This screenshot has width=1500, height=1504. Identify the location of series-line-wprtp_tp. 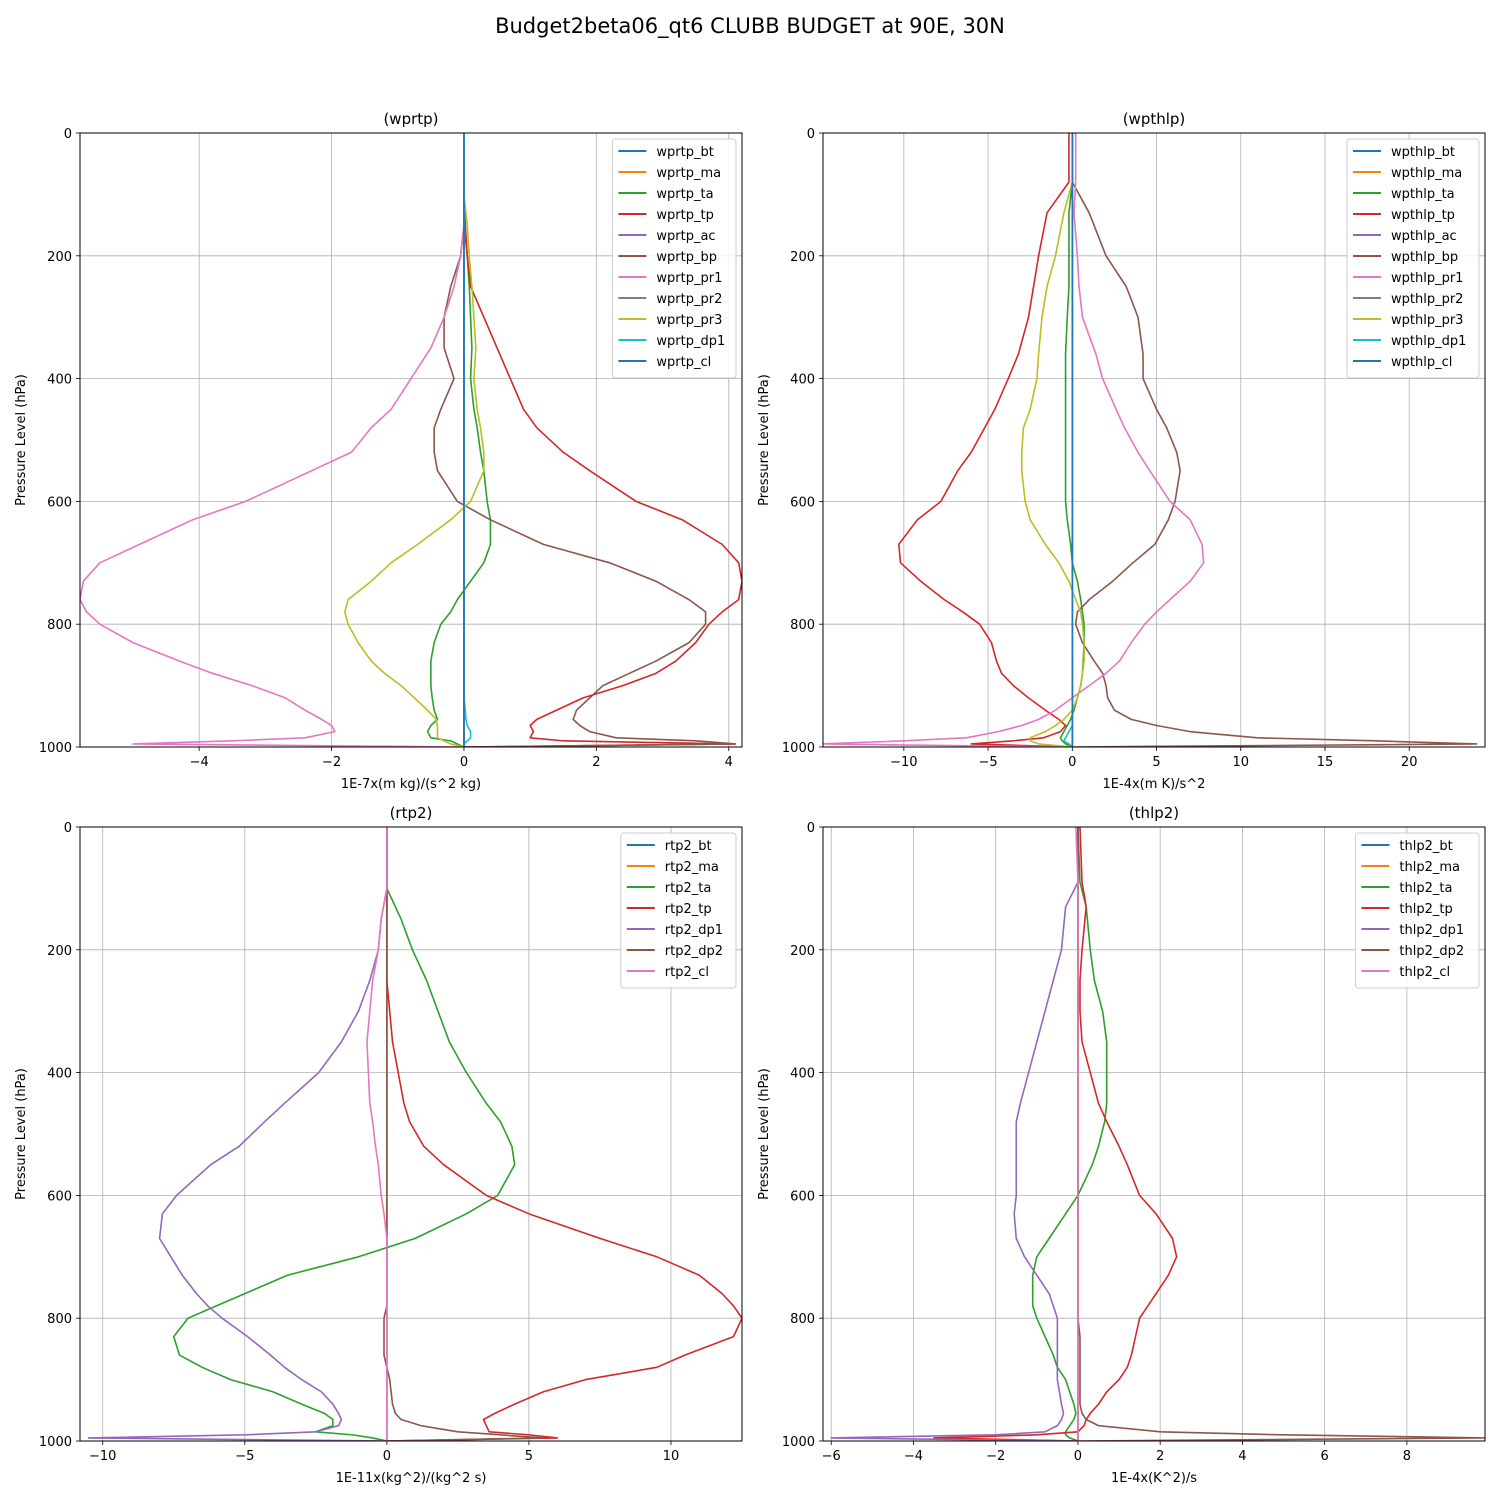
(602, 440).